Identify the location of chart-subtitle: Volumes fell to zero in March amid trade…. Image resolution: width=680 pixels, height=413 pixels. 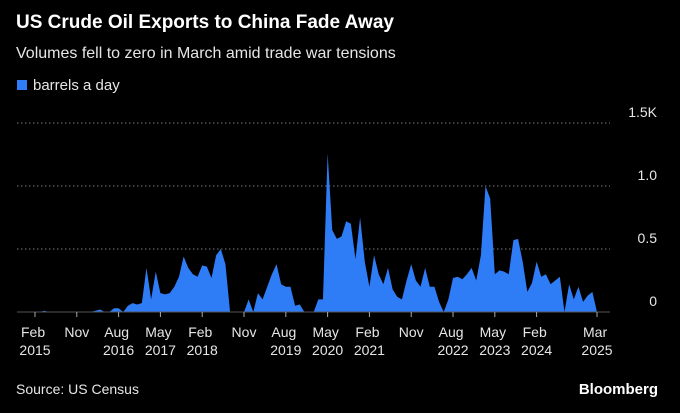
(206, 53).